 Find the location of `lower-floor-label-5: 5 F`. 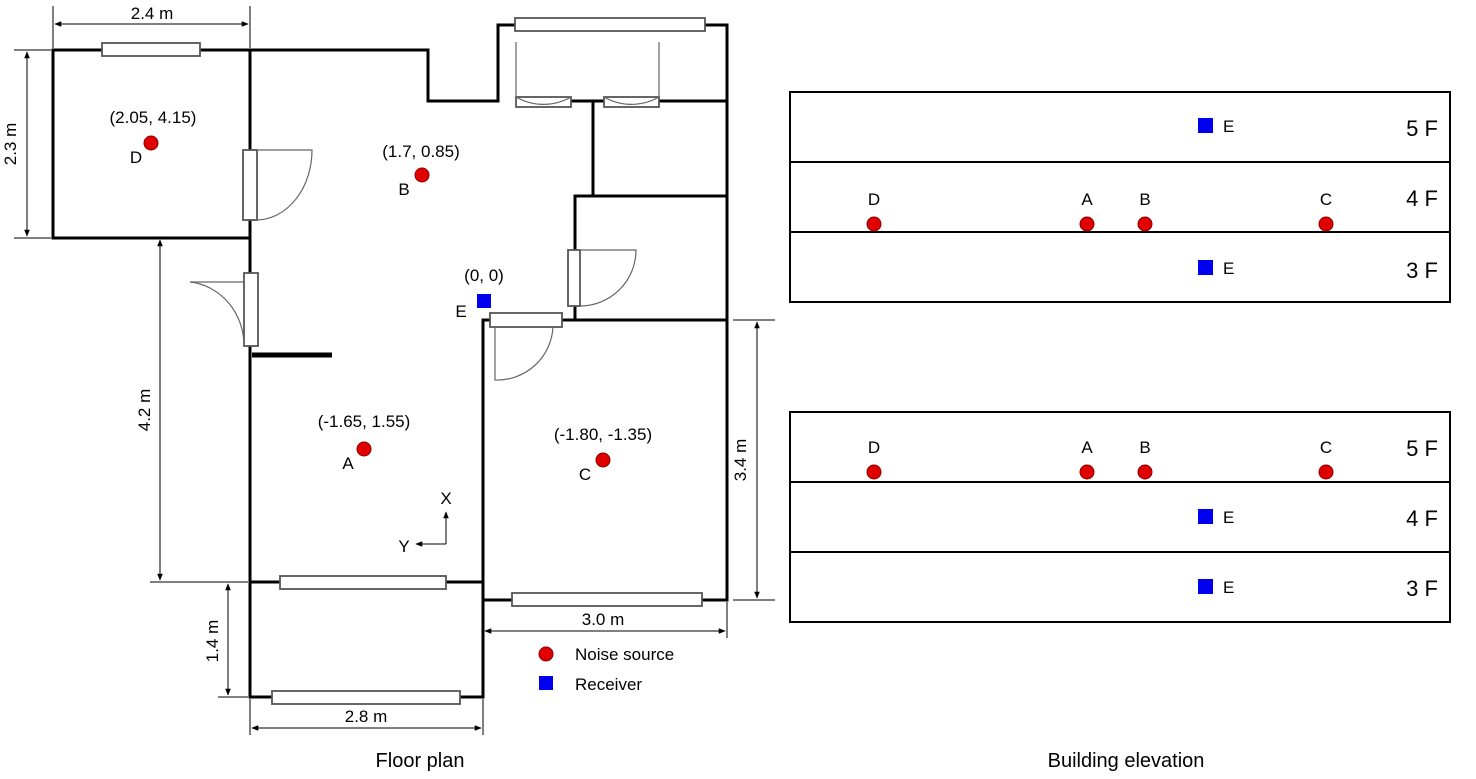

lower-floor-label-5: 5 F is located at coordinates (1422, 448).